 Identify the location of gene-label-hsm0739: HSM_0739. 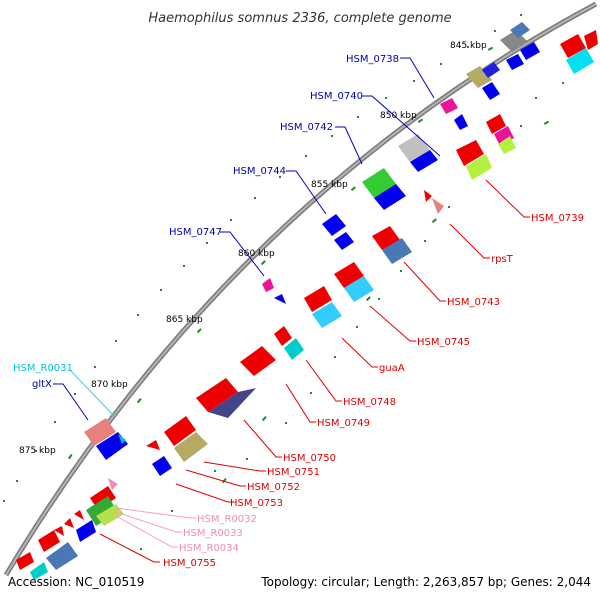
(557, 218).